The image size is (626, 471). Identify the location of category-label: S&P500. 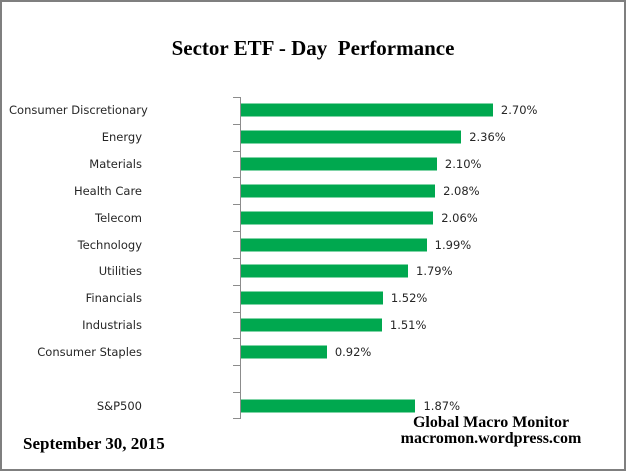
(119, 405).